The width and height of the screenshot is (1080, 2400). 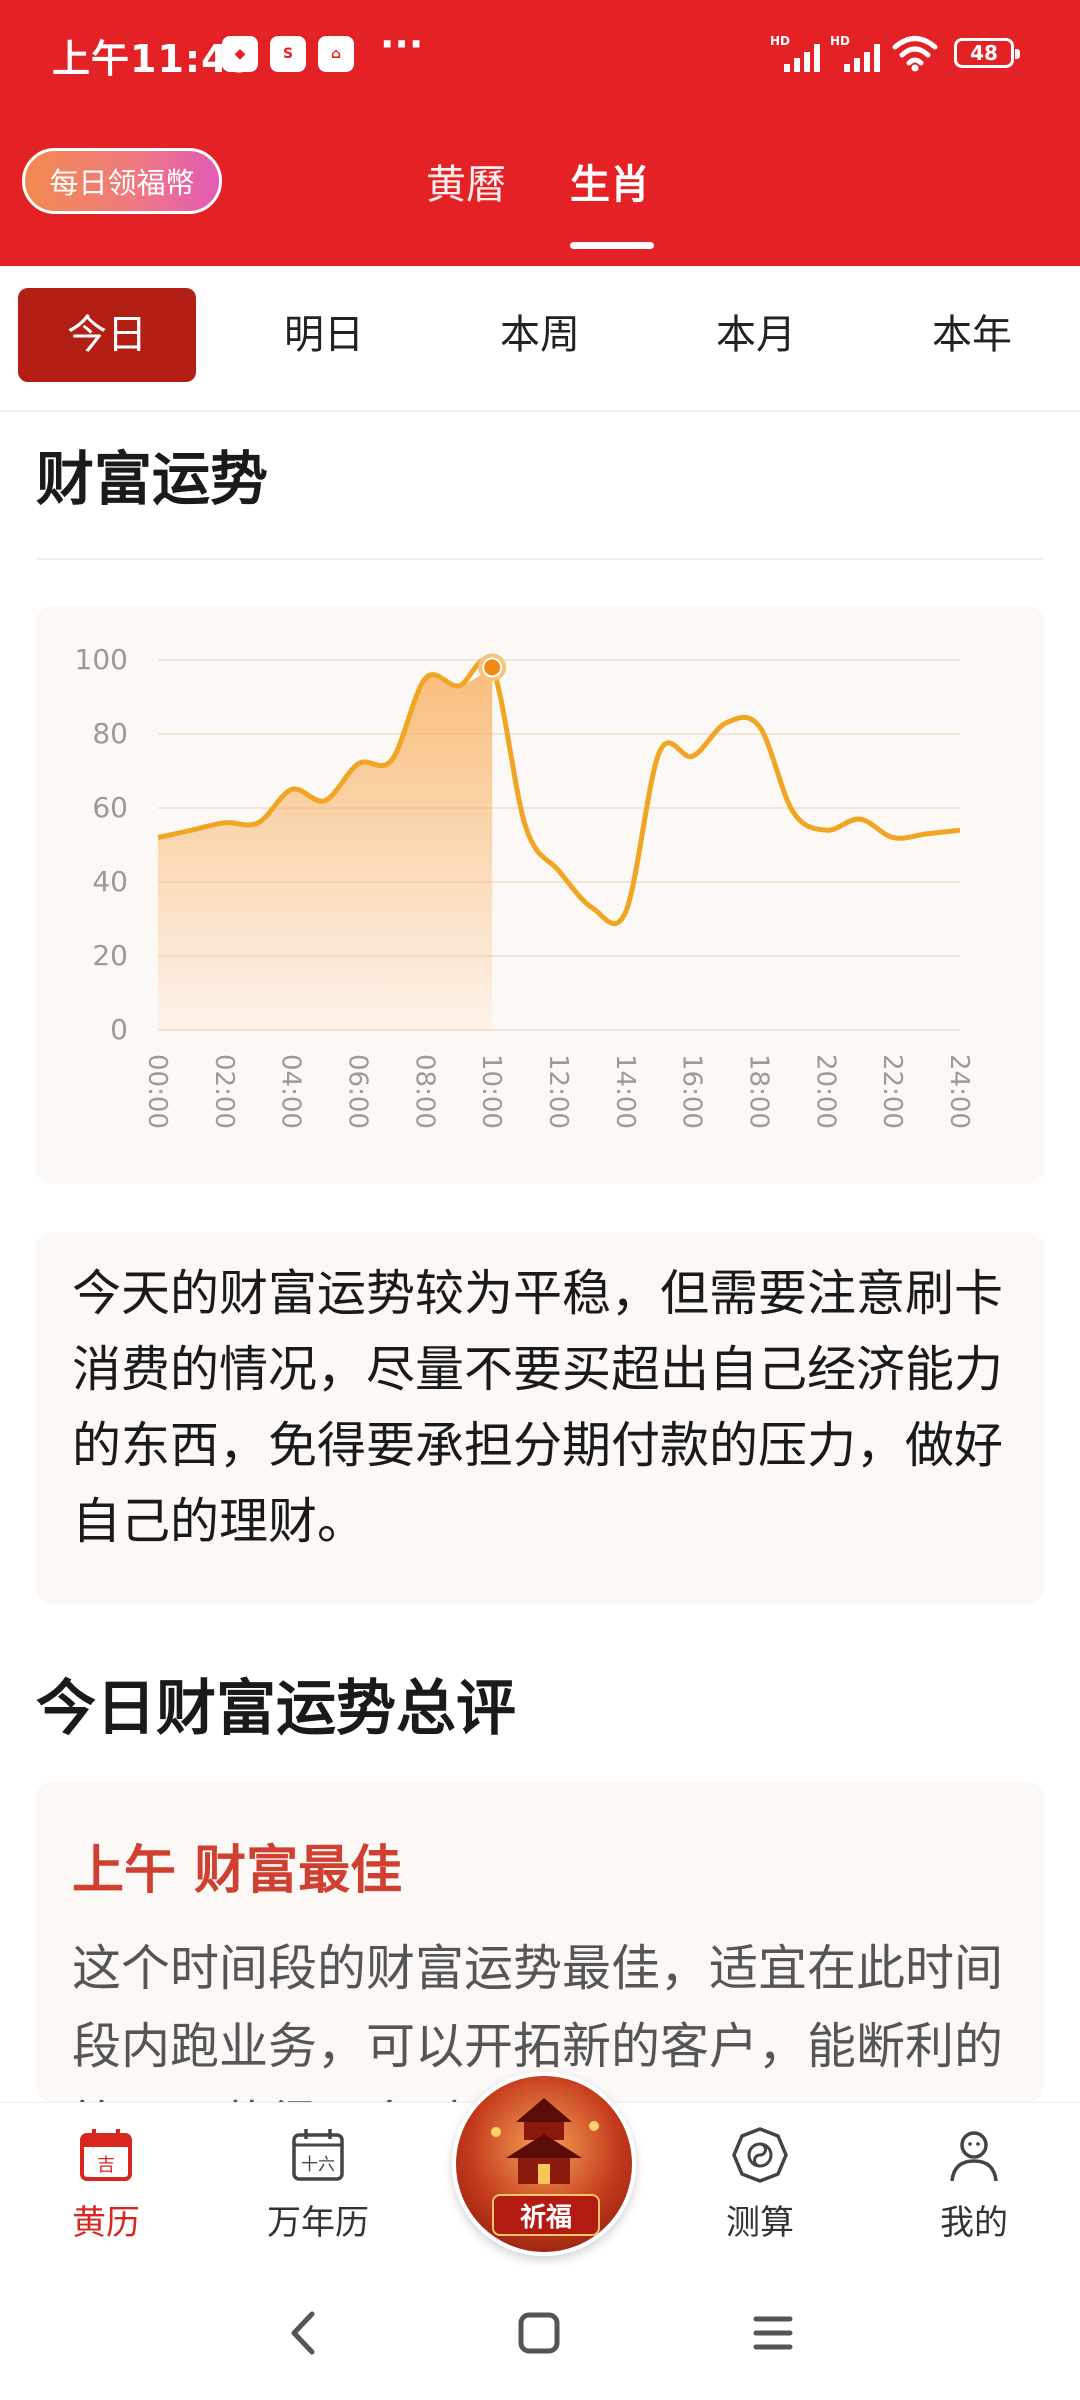 What do you see at coordinates (610, 185) in the screenshot?
I see `tab-zodiac: 生肖` at bounding box center [610, 185].